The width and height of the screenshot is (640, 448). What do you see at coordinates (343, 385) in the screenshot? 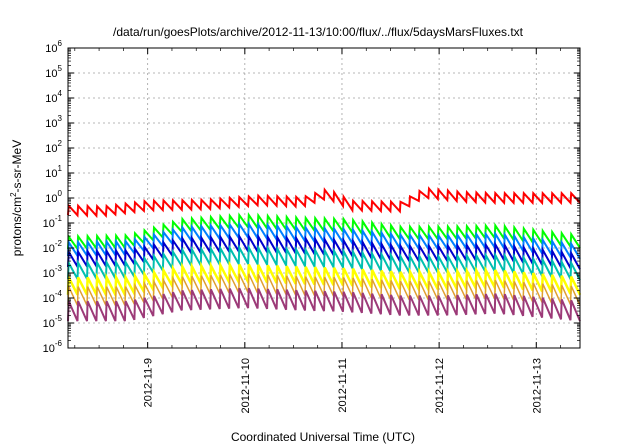
I see `x-tick-label: 2012-11-11` at bounding box center [343, 385].